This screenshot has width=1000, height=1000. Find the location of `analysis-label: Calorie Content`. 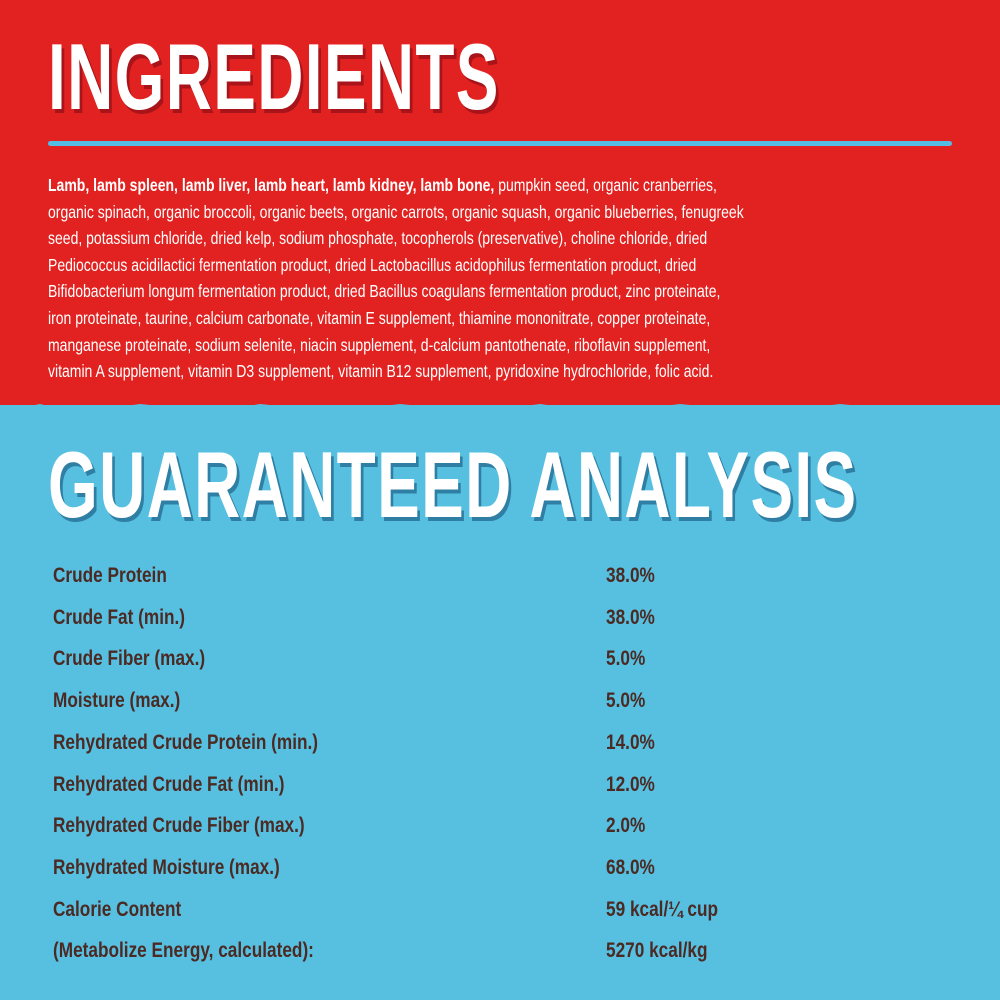

analysis-label: Calorie Content is located at coordinates (117, 909).